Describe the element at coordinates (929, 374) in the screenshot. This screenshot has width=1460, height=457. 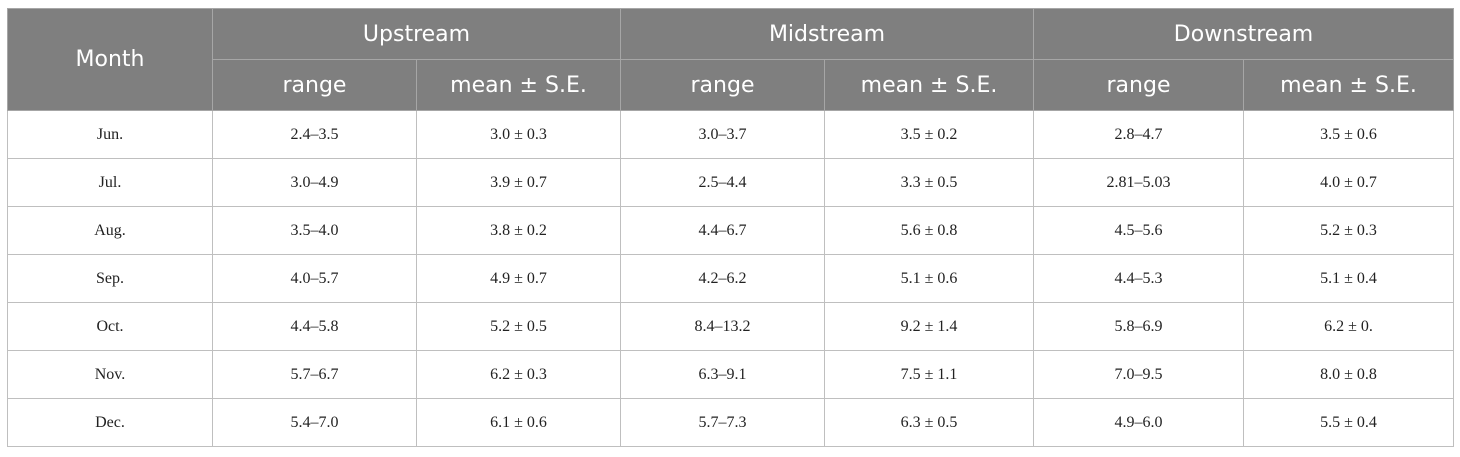
I see `value-cell: 7.5 ± 1.1` at that location.